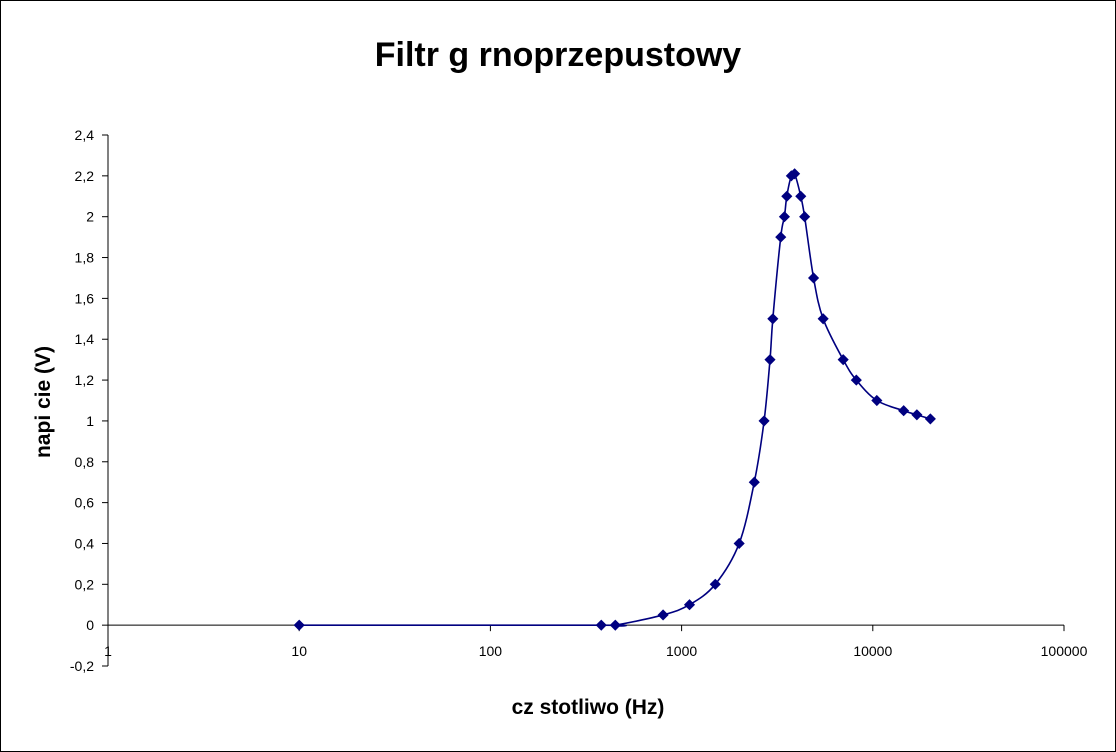 This screenshot has width=1116, height=752. Describe the element at coordinates (85, 584) in the screenshot. I see `y-tick-label: 0,2` at that location.